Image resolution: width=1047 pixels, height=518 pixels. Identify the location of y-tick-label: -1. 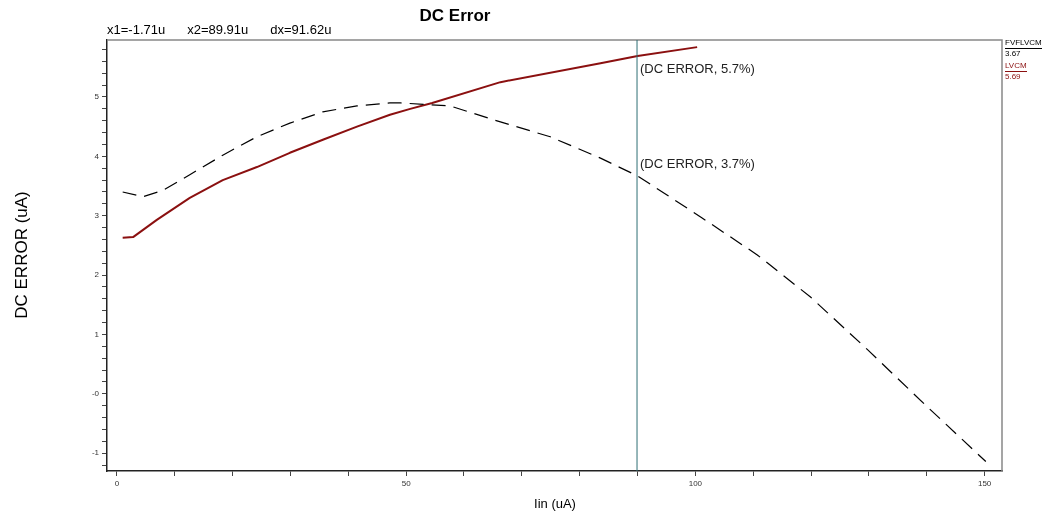
(95, 453).